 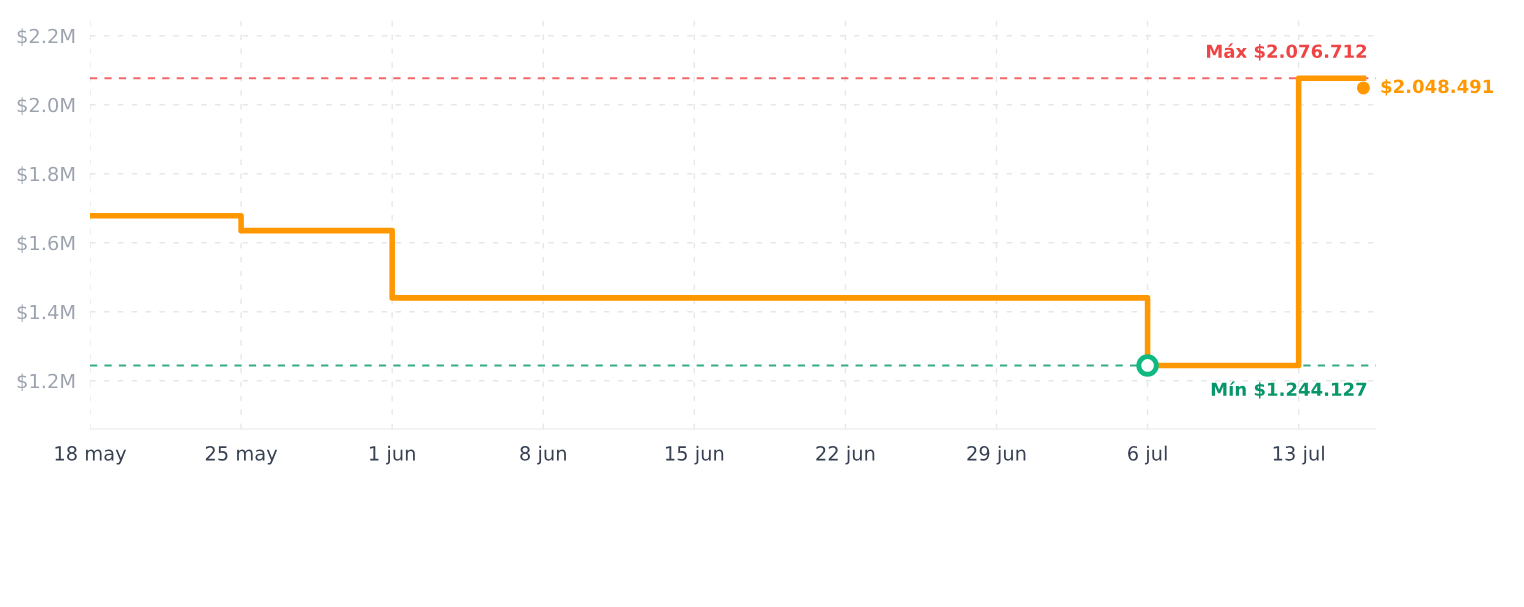 What do you see at coordinates (1289, 390) in the screenshot?
I see `ref-line-label: Mín $1.244.127` at bounding box center [1289, 390].